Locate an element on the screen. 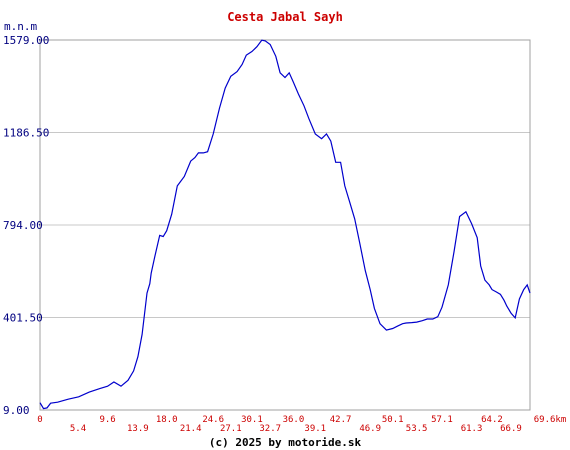 The height and width of the screenshot is (450, 570). y-tick-labels: 9.00 401.50 794.00 1186.50 1579.00 is located at coordinates (26, 225).